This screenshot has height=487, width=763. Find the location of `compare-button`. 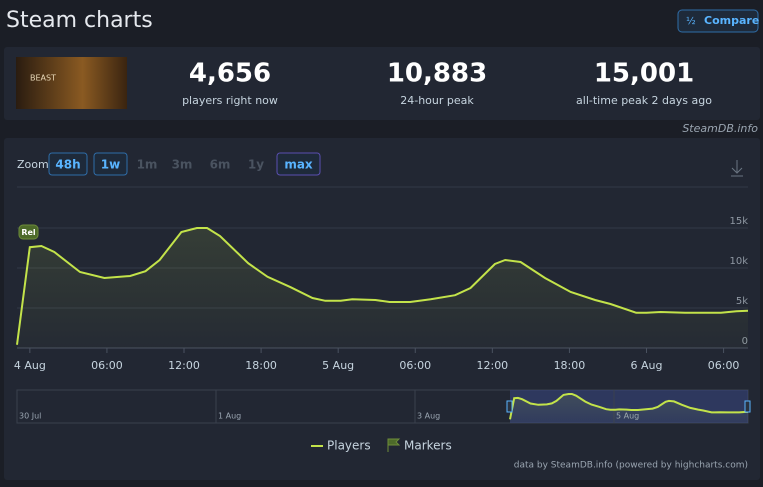

compare-button is located at coordinates (718, 21).